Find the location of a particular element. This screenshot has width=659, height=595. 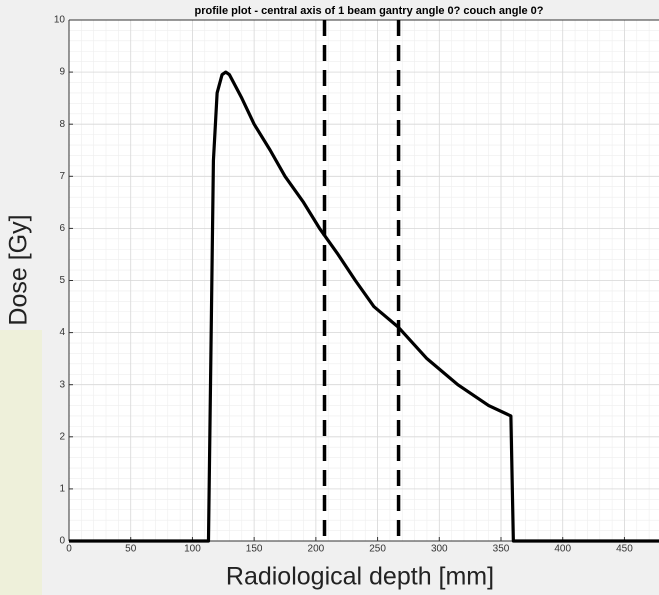

y-tick-label: 8 is located at coordinates (62, 124).